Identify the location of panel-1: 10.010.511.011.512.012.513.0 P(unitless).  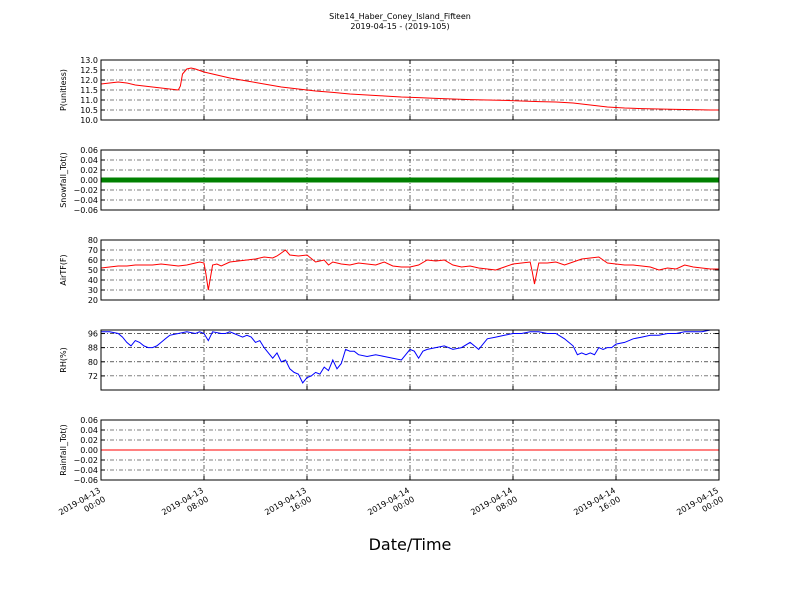
(389, 90).